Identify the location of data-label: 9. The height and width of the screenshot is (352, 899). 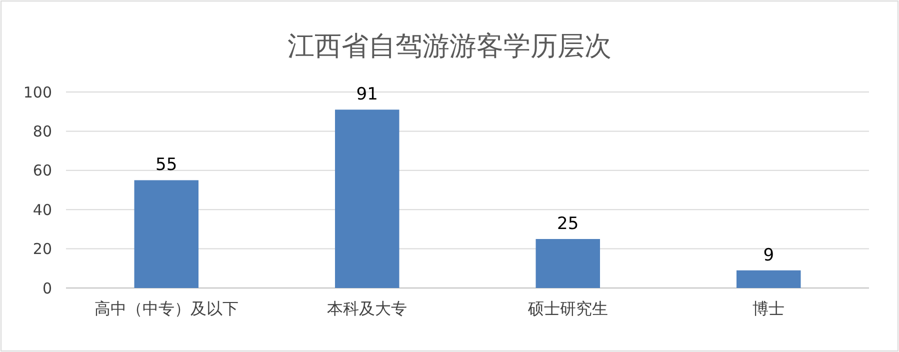
(768, 255).